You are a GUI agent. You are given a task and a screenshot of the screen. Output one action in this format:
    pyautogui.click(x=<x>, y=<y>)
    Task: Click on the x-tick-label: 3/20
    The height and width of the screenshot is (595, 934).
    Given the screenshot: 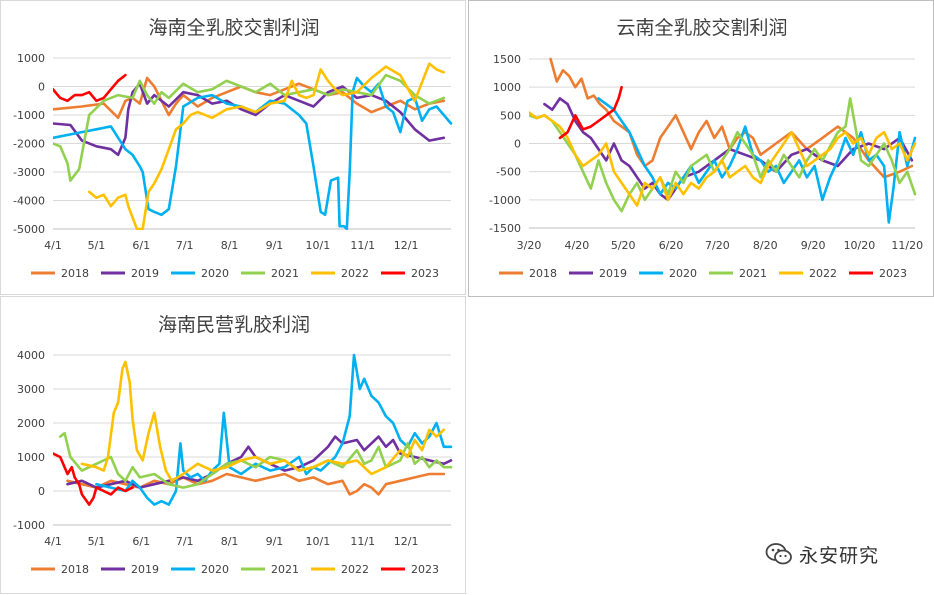 What is the action you would take?
    pyautogui.click(x=529, y=245)
    